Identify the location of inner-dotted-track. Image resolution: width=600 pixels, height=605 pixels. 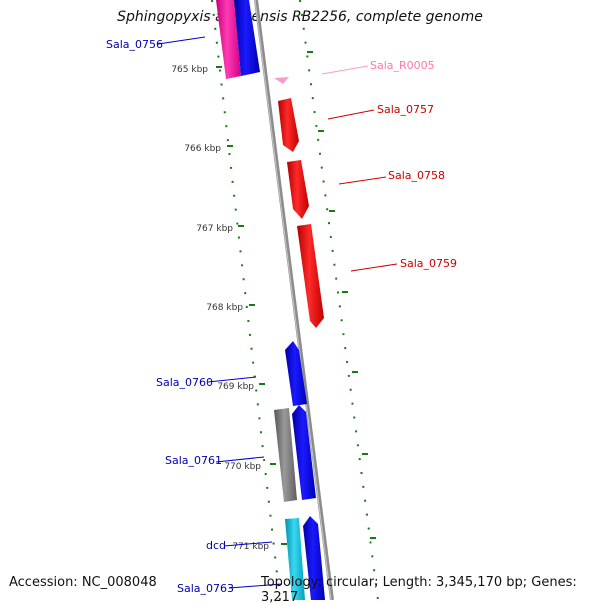
(339, 300).